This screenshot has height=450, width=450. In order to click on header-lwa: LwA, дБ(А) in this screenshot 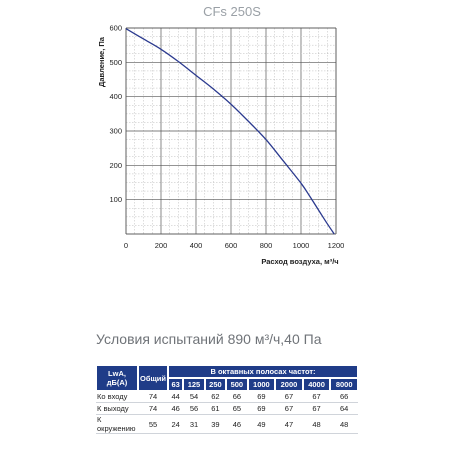, I will do `click(117, 378)`.